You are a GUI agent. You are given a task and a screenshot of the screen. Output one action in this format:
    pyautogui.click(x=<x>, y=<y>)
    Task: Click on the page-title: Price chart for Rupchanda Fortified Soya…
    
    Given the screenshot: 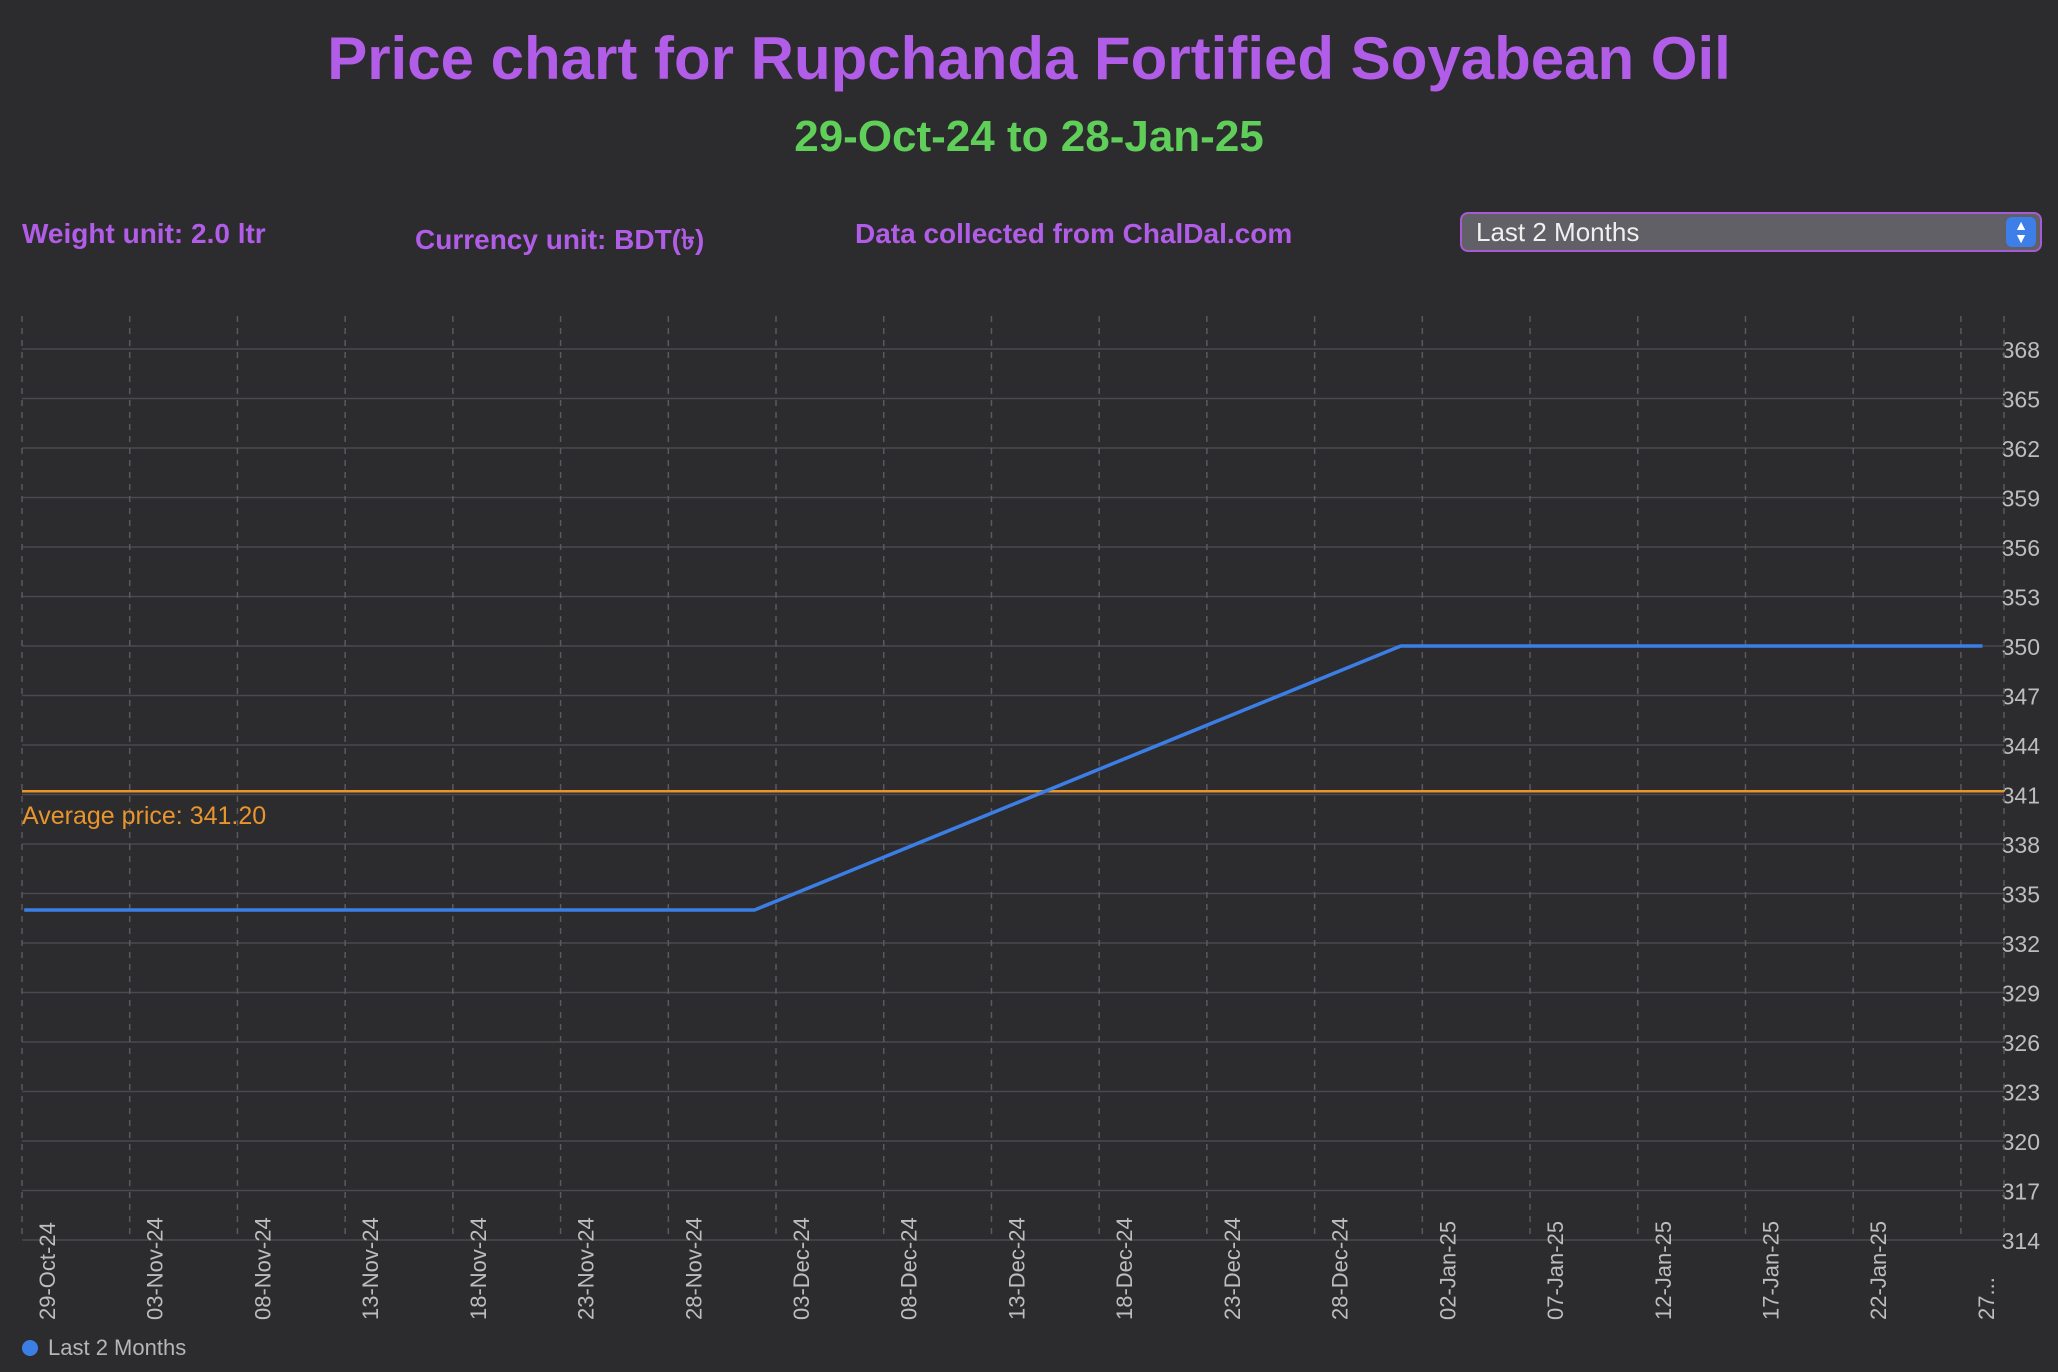 What is the action you would take?
    pyautogui.click(x=1029, y=58)
    